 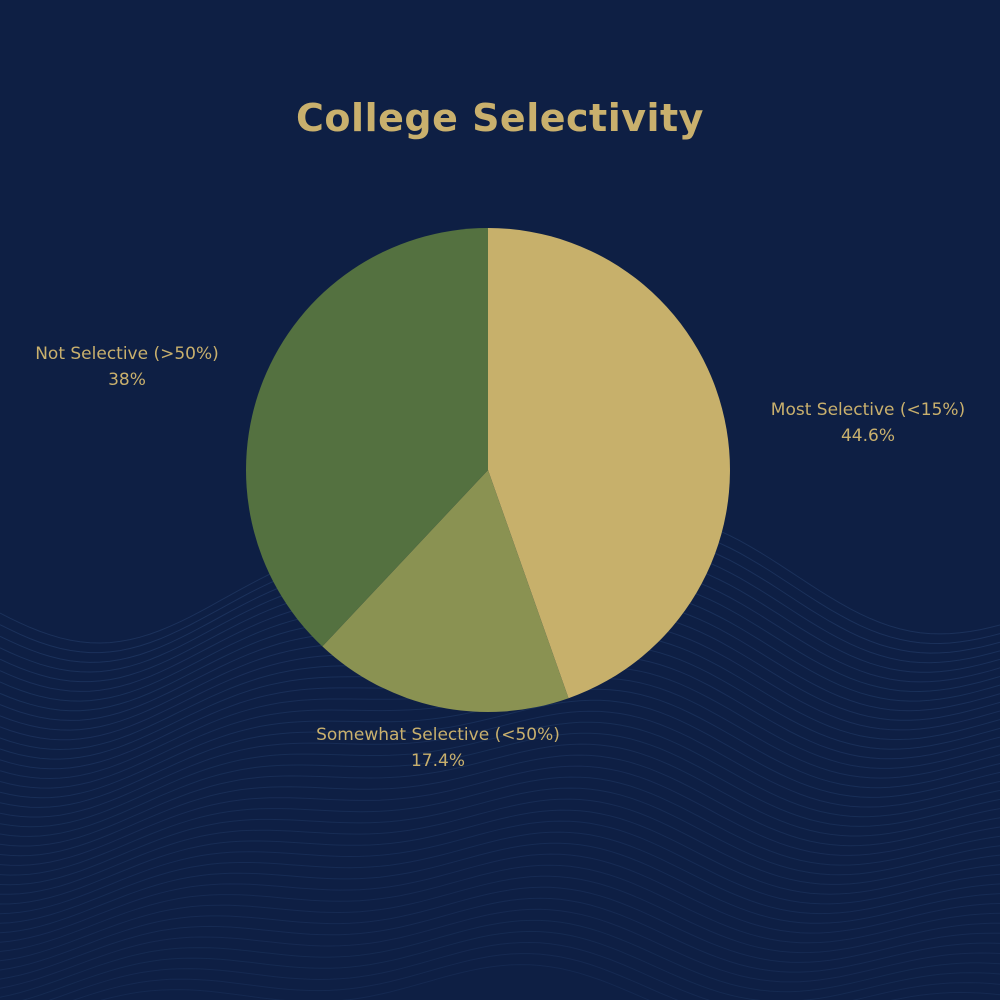 What do you see at coordinates (127, 367) in the screenshot?
I see `slice-label-not-selective: Not Selective (>50%) 38%` at bounding box center [127, 367].